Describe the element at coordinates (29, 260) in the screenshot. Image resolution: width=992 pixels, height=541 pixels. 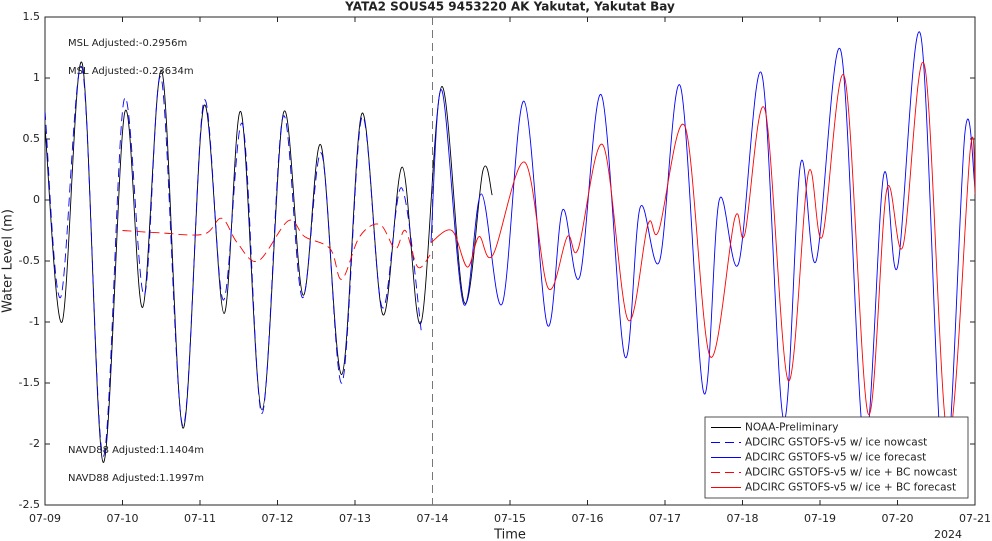
I see `y-tick-label: -0.5` at that location.